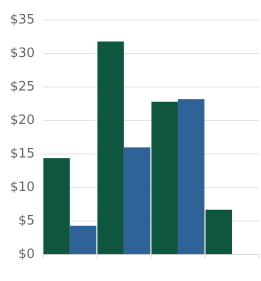 This screenshot has height=281, width=261. Describe the element at coordinates (22, 86) in the screenshot. I see `y-tick-label: $25` at that location.